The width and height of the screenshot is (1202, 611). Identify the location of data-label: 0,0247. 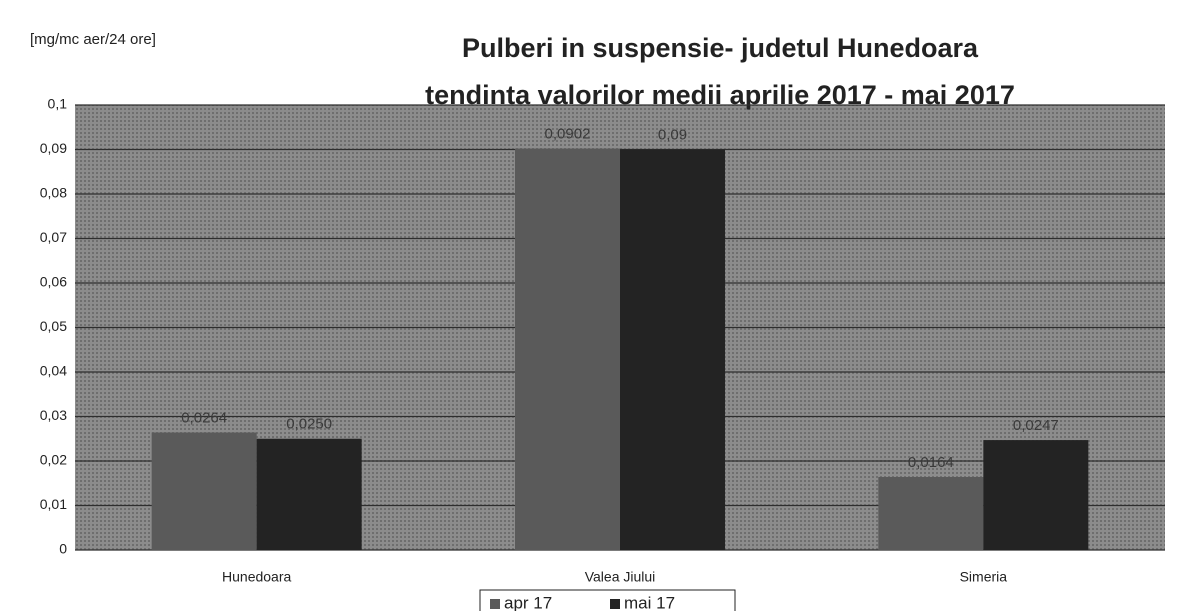
(1036, 425).